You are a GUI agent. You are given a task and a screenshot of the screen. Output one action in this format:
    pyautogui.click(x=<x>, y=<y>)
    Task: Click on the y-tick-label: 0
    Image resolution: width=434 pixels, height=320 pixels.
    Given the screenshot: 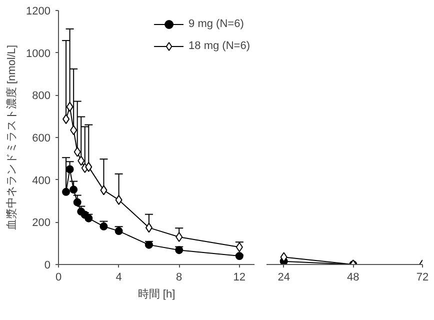 What is the action you would take?
    pyautogui.click(x=47, y=266)
    